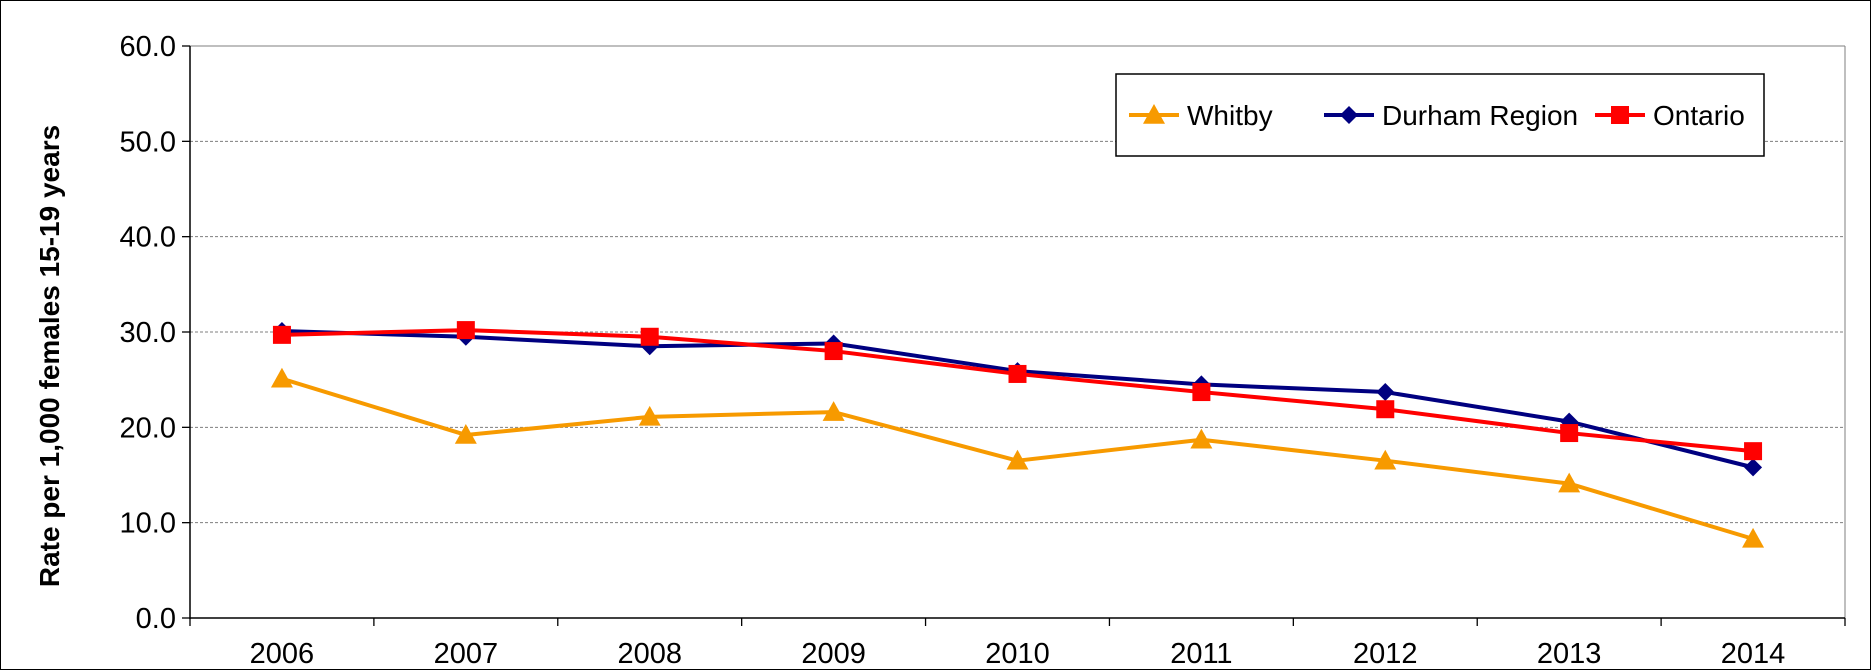 This screenshot has height=670, width=1871. What do you see at coordinates (1569, 653) in the screenshot?
I see `x-tick-label: 2013` at bounding box center [1569, 653].